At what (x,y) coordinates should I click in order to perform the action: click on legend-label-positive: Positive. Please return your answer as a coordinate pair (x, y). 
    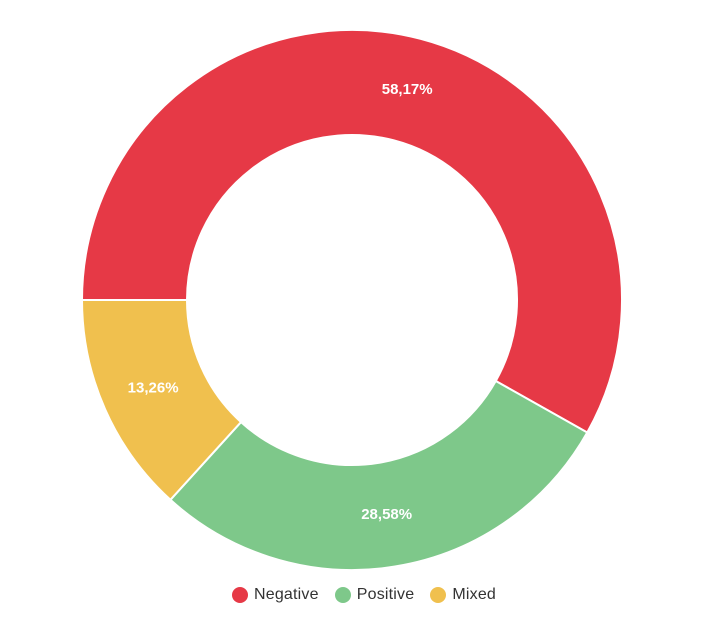
    Looking at the image, I should click on (385, 594).